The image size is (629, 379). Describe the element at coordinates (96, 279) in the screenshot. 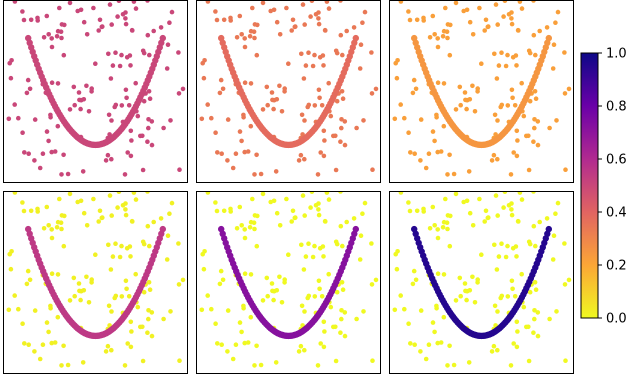

I see `panel-points` at that location.